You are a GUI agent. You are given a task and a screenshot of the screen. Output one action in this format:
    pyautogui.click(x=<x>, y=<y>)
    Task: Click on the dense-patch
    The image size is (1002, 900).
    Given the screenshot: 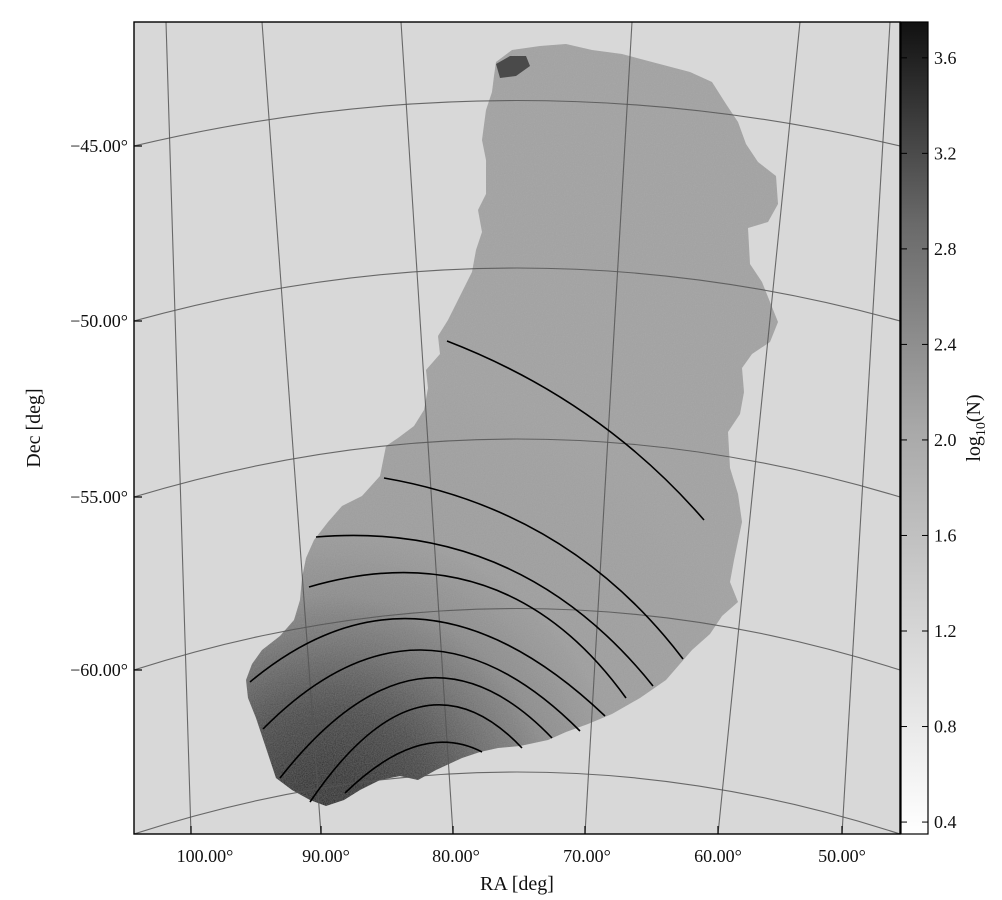 What is the action you would take?
    pyautogui.click(x=513, y=67)
    